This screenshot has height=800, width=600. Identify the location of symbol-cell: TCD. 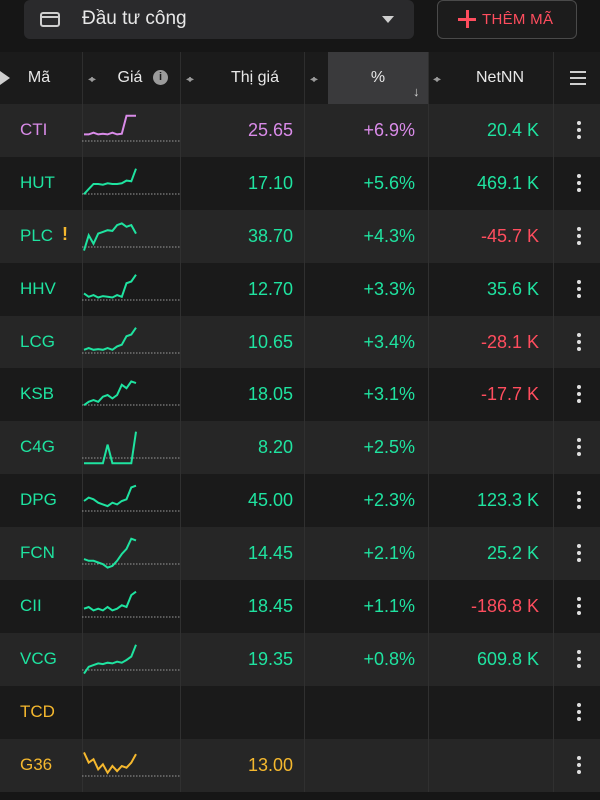
(37, 711).